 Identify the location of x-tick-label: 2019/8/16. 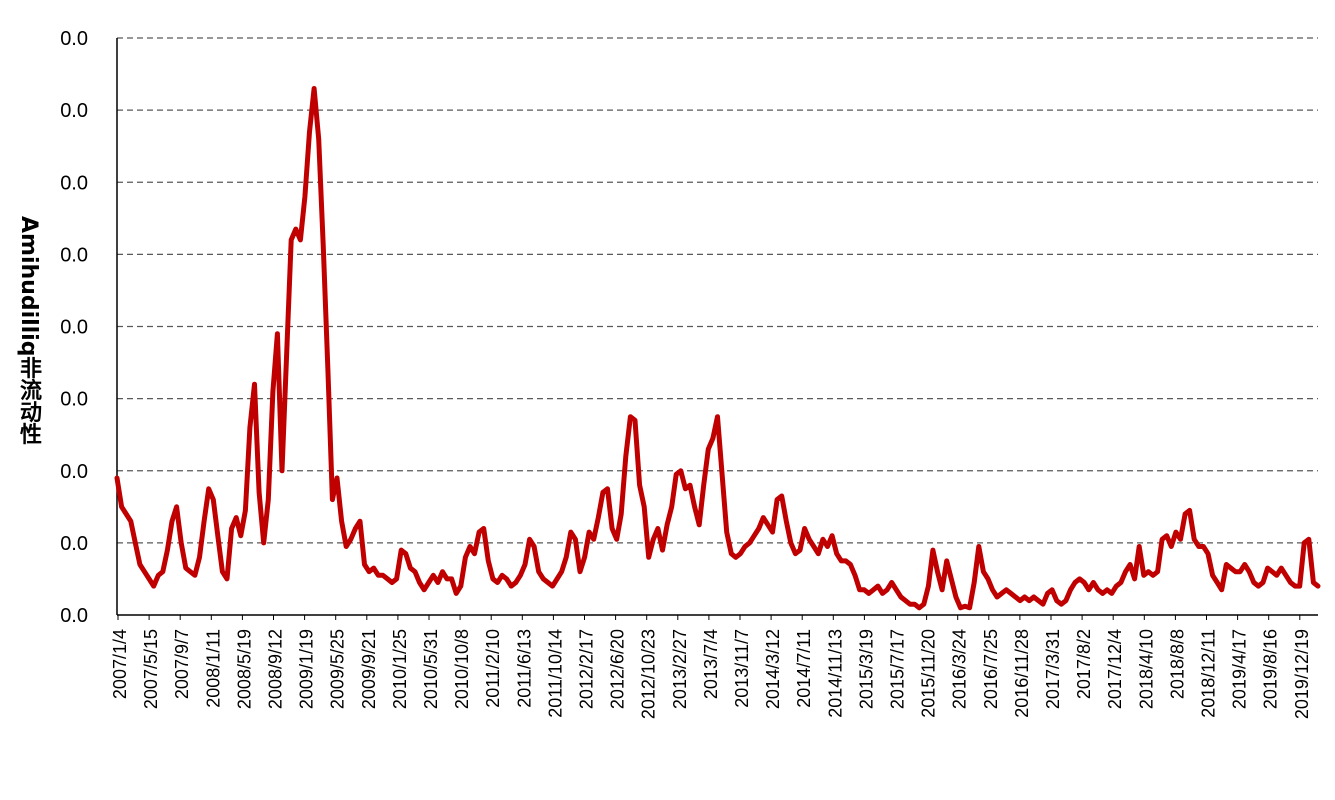
(1271, 669).